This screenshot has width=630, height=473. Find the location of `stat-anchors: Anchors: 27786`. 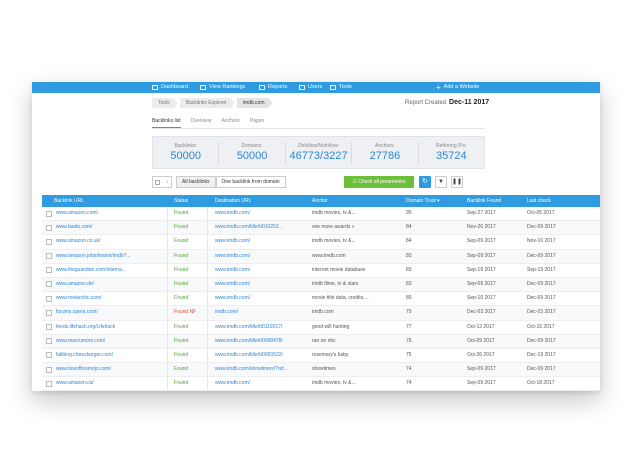

stat-anchors: Anchors: 27786 is located at coordinates (385, 152).